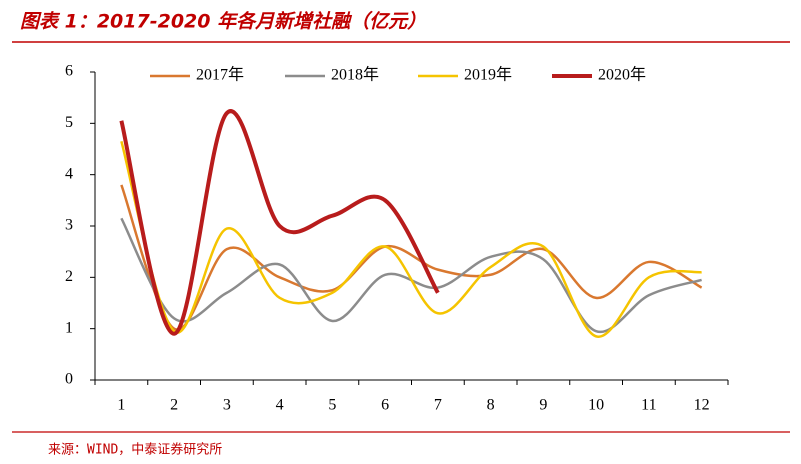  I want to click on y-tick-label: 6, so click(69, 71).